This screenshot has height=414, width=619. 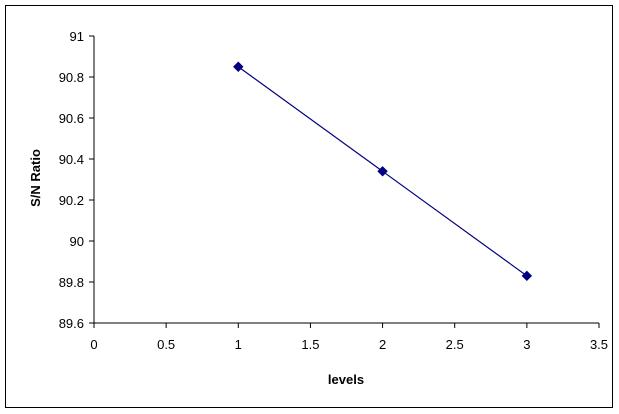 What do you see at coordinates (382, 344) in the screenshot?
I see `x-tick-label: 2` at bounding box center [382, 344].